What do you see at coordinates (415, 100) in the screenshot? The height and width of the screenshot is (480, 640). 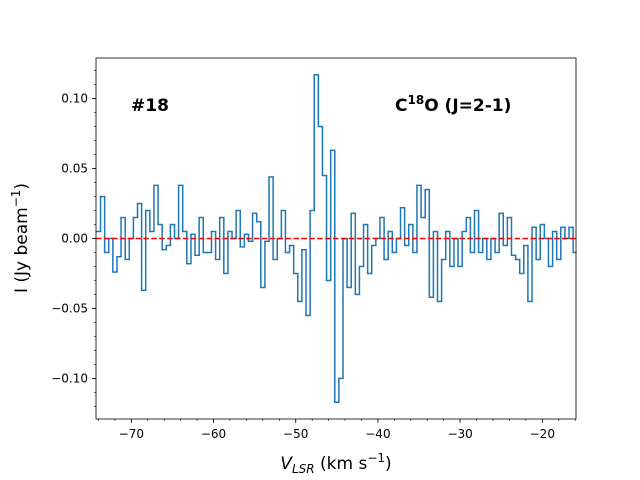 I see `annotation-sup: 18` at bounding box center [415, 100].